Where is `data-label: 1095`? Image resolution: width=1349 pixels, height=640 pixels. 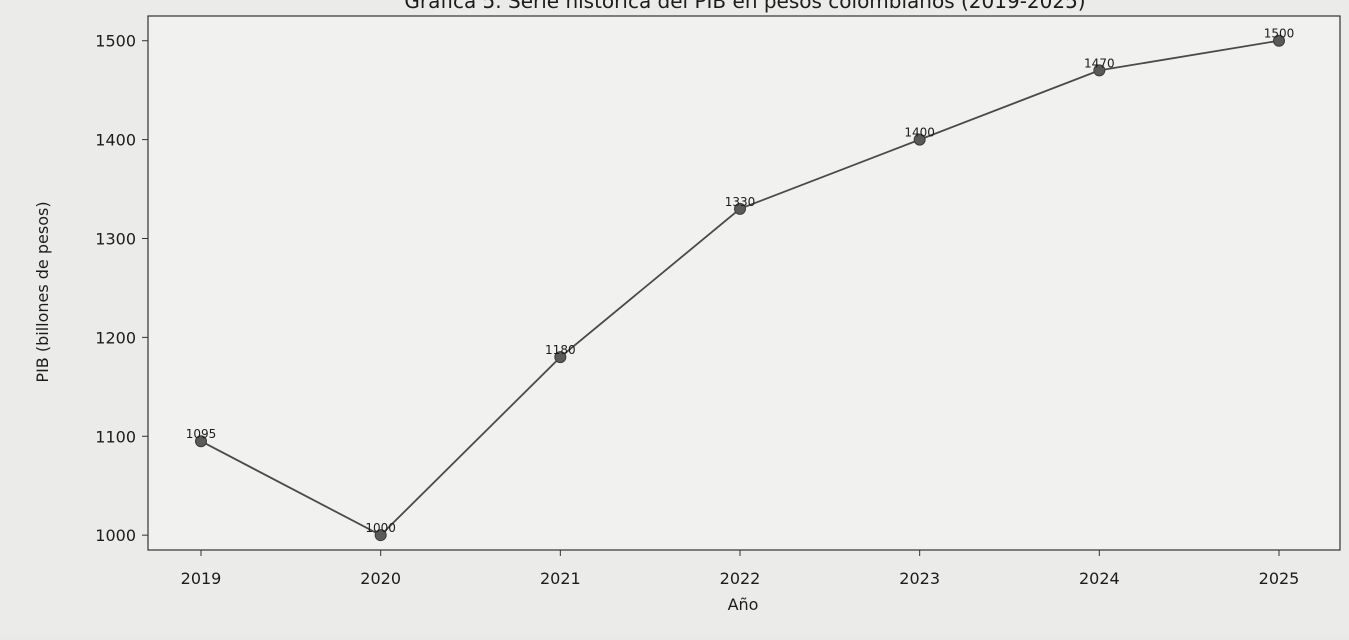
data-label: 1095 is located at coordinates (201, 434).